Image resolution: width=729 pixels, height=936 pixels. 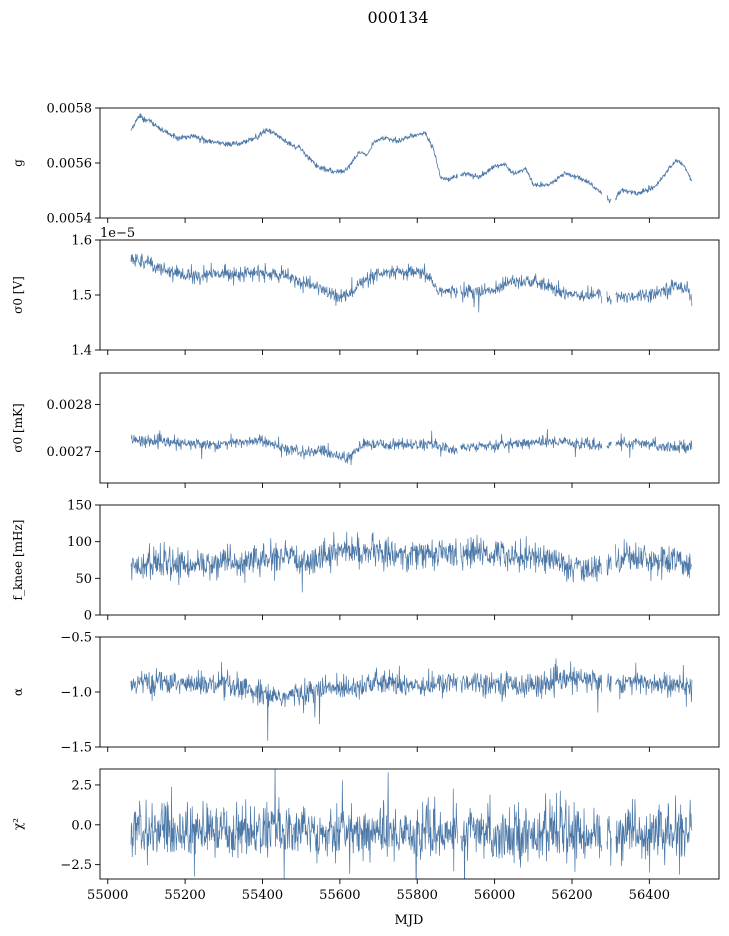 What do you see at coordinates (397, 17) in the screenshot?
I see `figure-title: 000134` at bounding box center [397, 17].